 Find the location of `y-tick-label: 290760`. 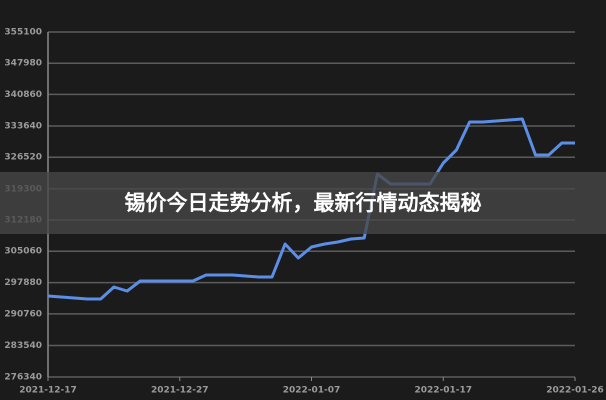

y-tick-label: 290760 is located at coordinates (23, 314).